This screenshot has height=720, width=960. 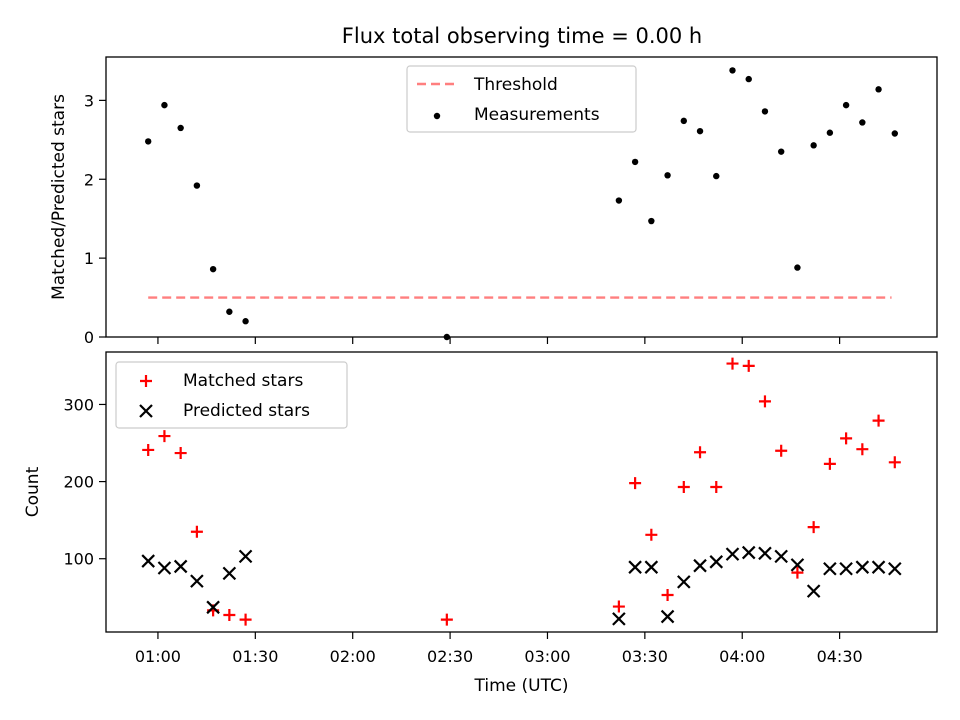 I want to click on x-tick-label: 01:30, so click(x=255, y=656).